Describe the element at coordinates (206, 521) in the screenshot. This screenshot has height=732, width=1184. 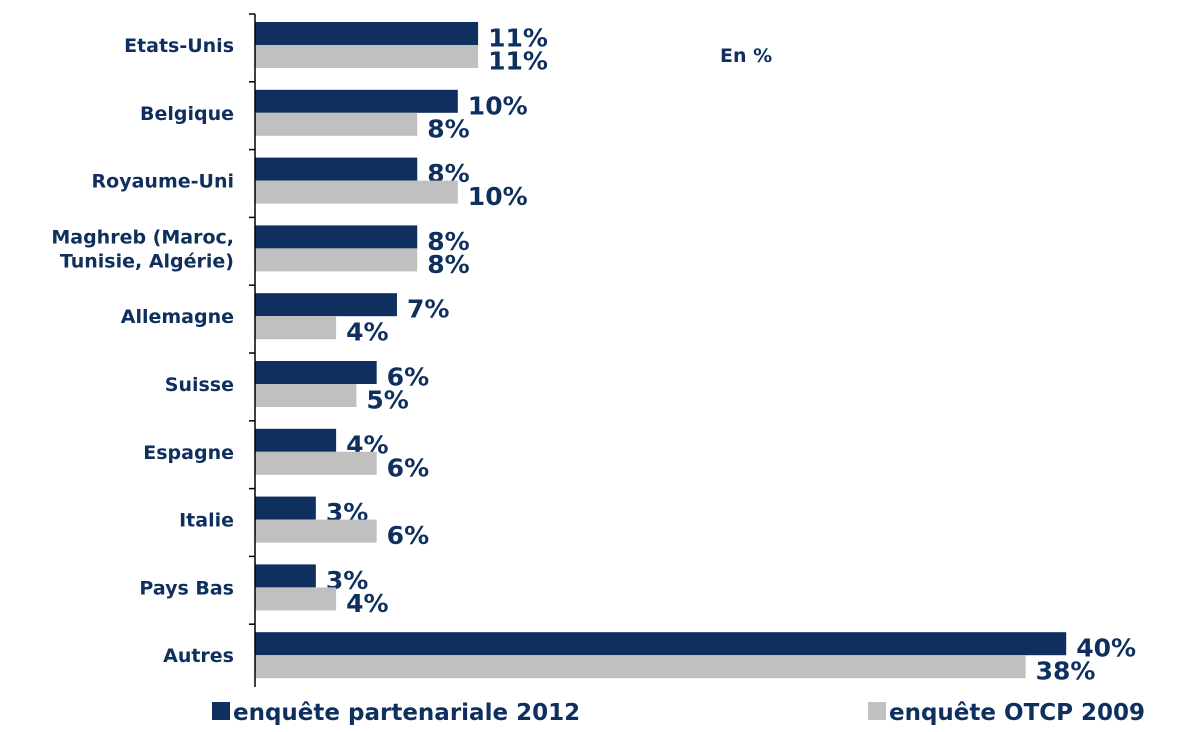
I see `category-label: Italie` at that location.